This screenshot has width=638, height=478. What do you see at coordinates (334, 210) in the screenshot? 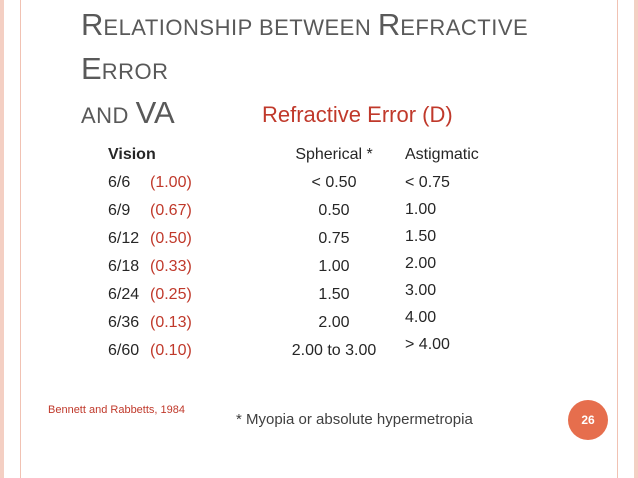
I see `spherical-value: 0.50` at bounding box center [334, 210].